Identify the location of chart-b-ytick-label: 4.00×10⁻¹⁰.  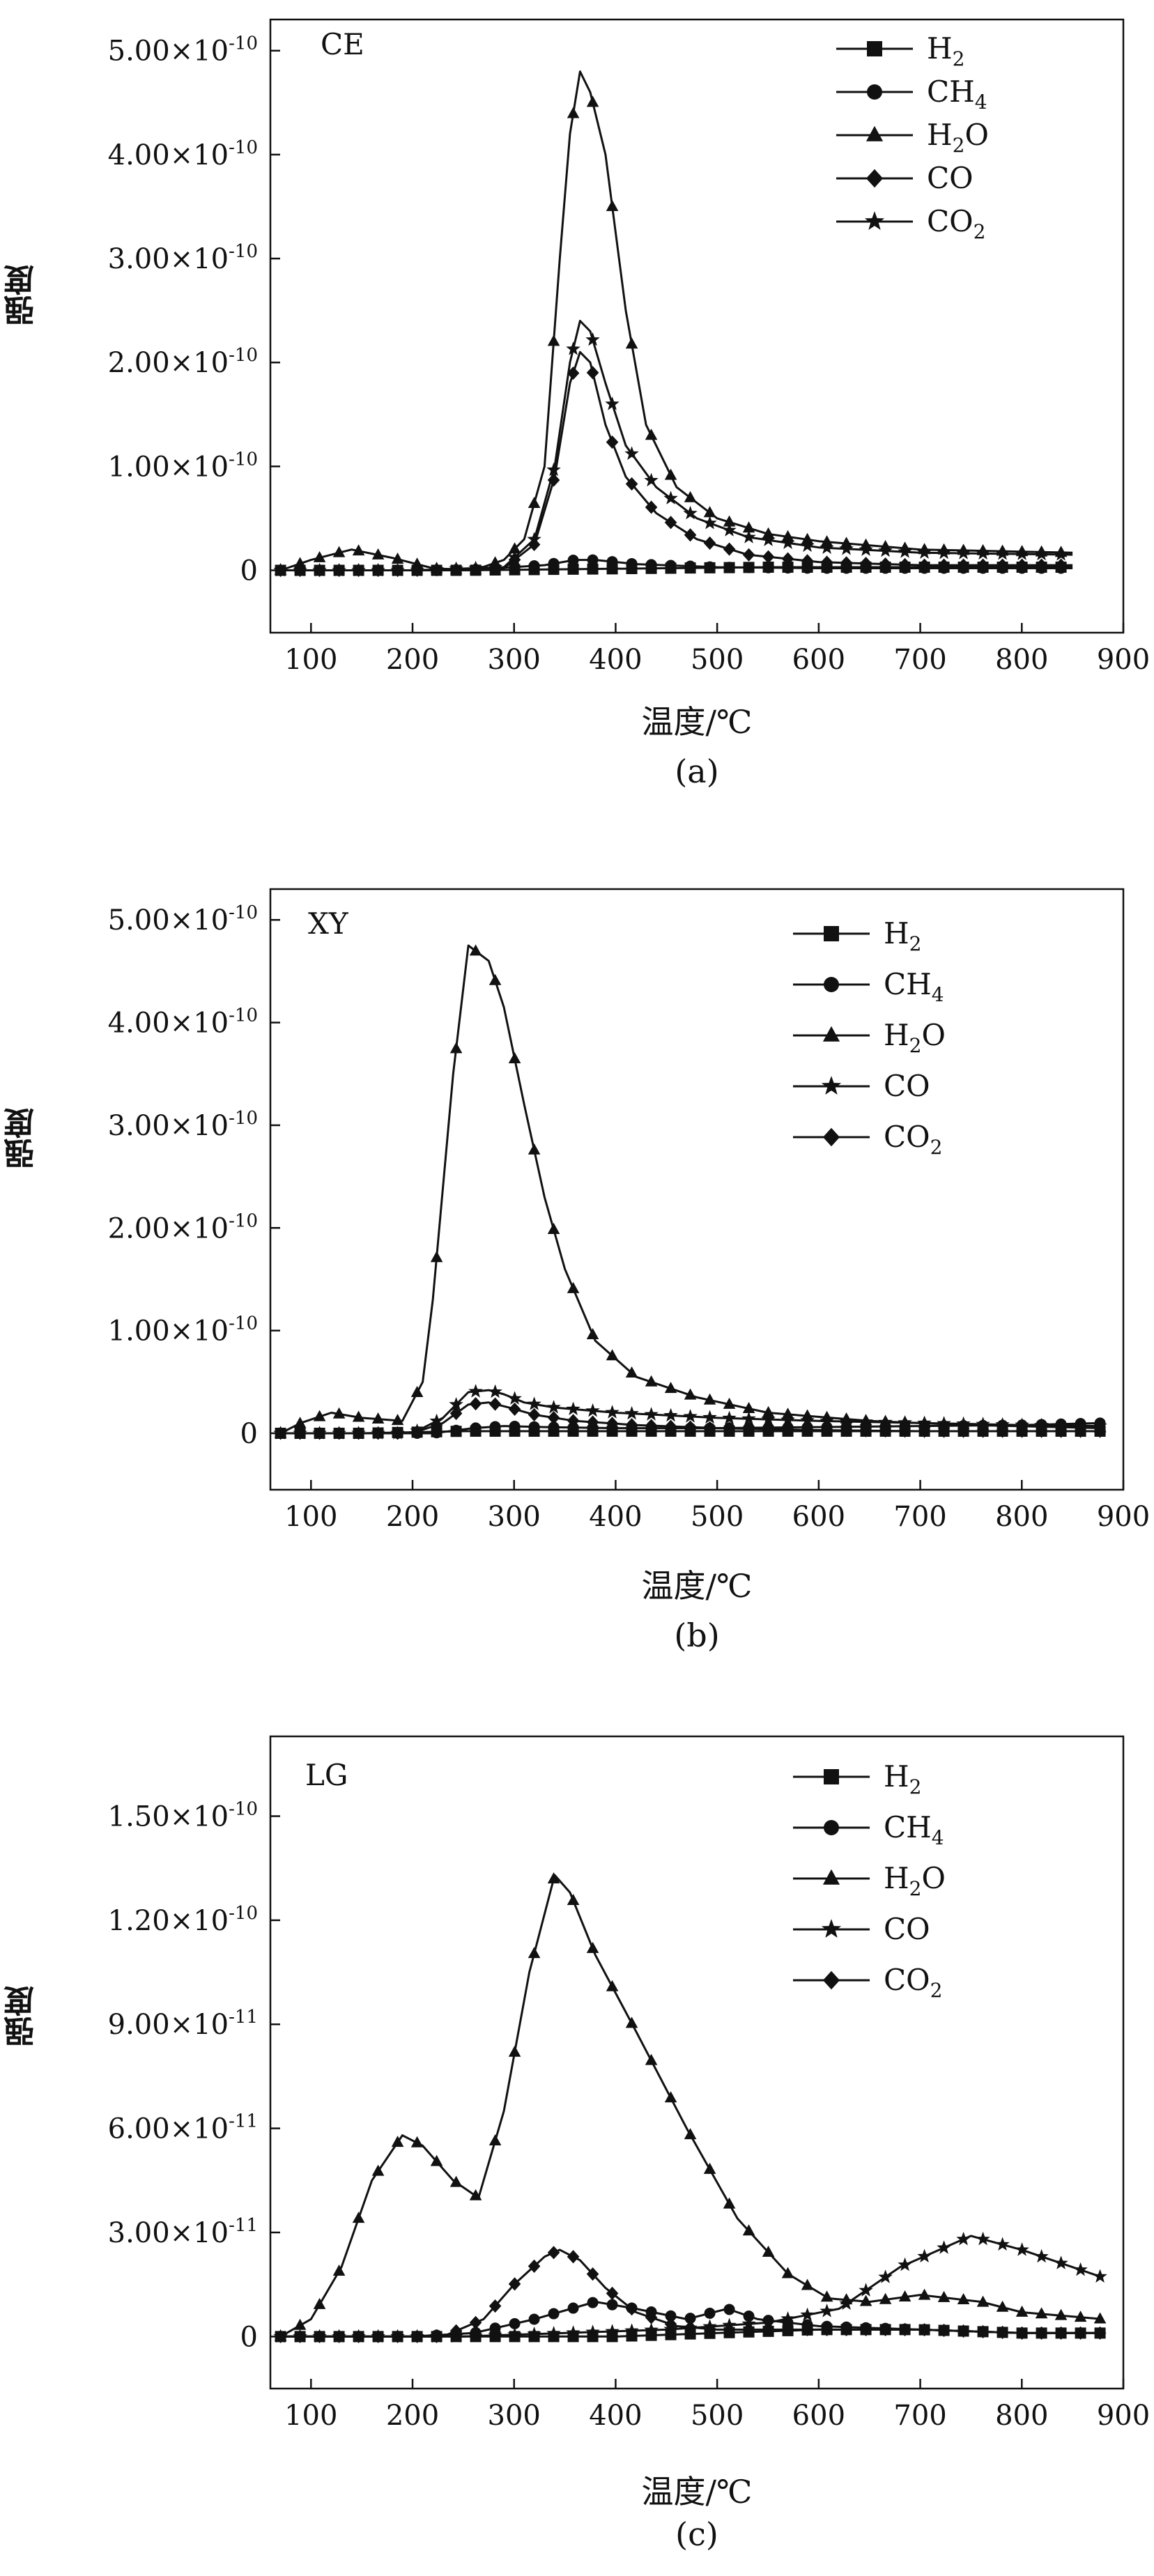
(183, 1022).